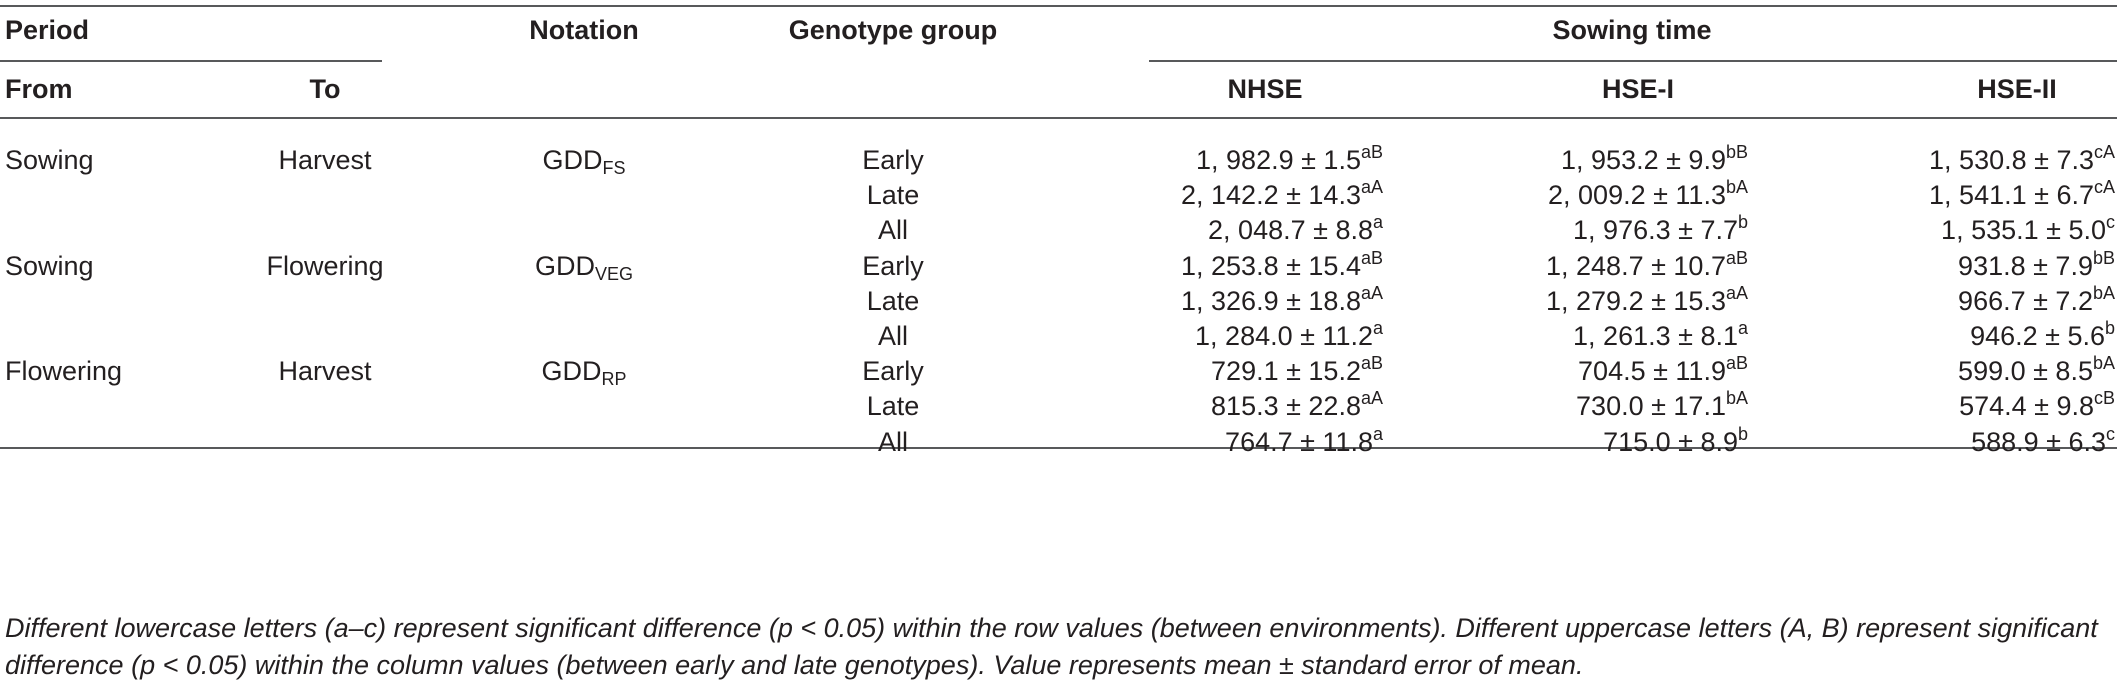  What do you see at coordinates (2017, 89) in the screenshot?
I see `header-hse-ii: HSE-II` at bounding box center [2017, 89].